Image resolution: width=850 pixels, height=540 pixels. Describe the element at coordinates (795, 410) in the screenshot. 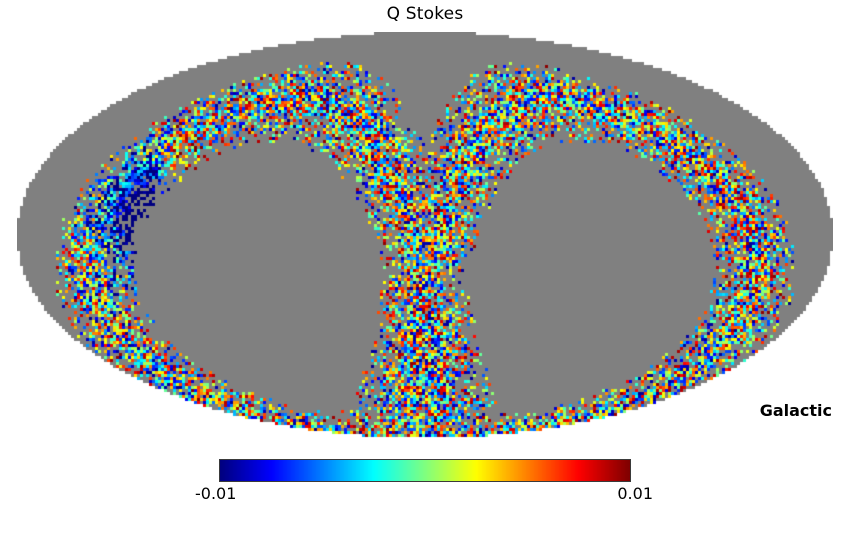

I see `coordinate-frame-label: Galactic` at that location.